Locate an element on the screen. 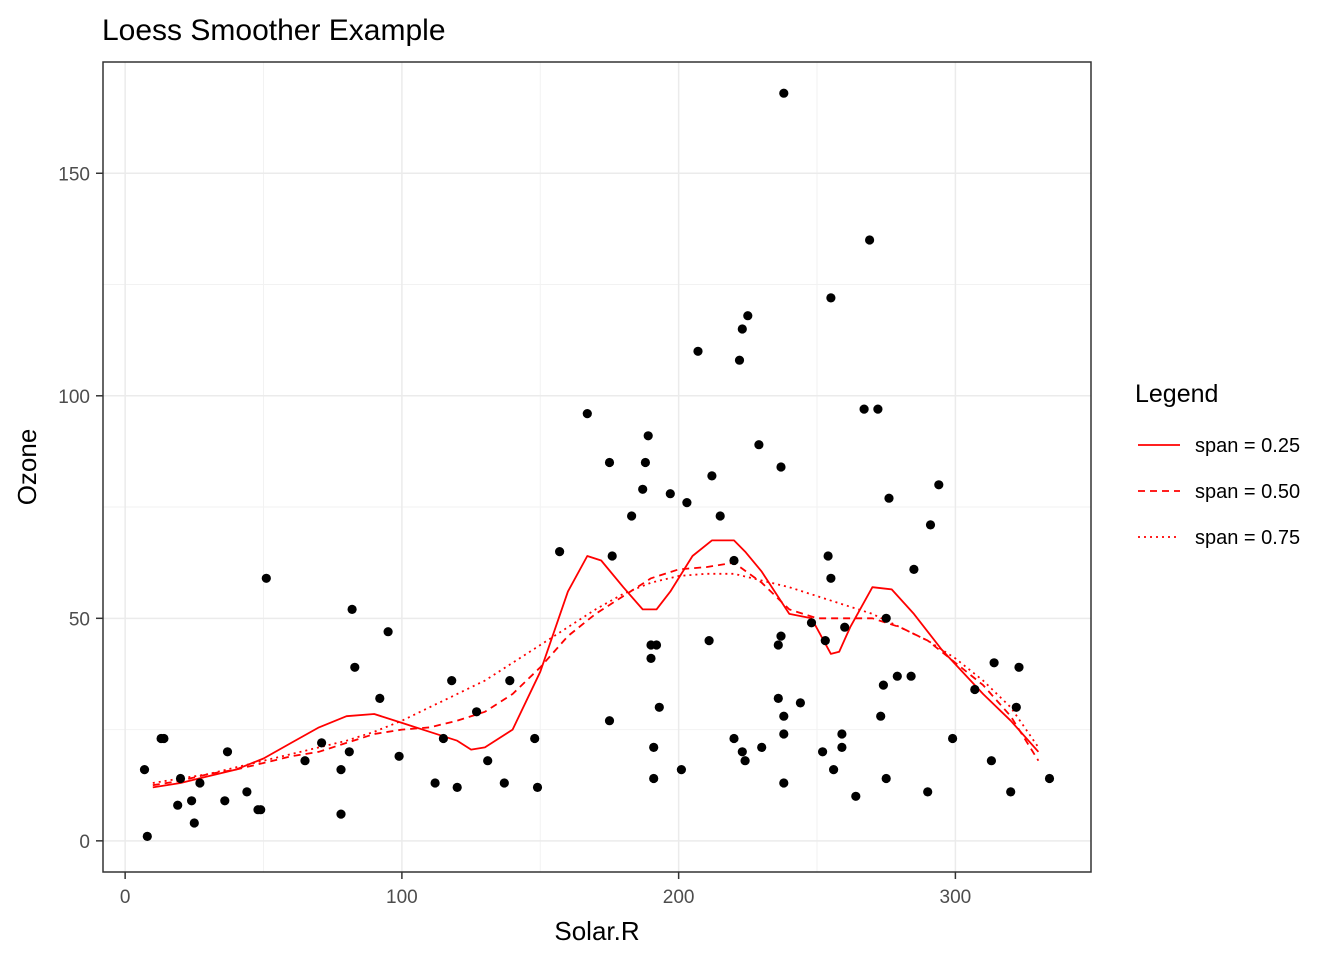 The height and width of the screenshot is (965, 1344). x-axis: 0 100 200 300 is located at coordinates (545, 890).